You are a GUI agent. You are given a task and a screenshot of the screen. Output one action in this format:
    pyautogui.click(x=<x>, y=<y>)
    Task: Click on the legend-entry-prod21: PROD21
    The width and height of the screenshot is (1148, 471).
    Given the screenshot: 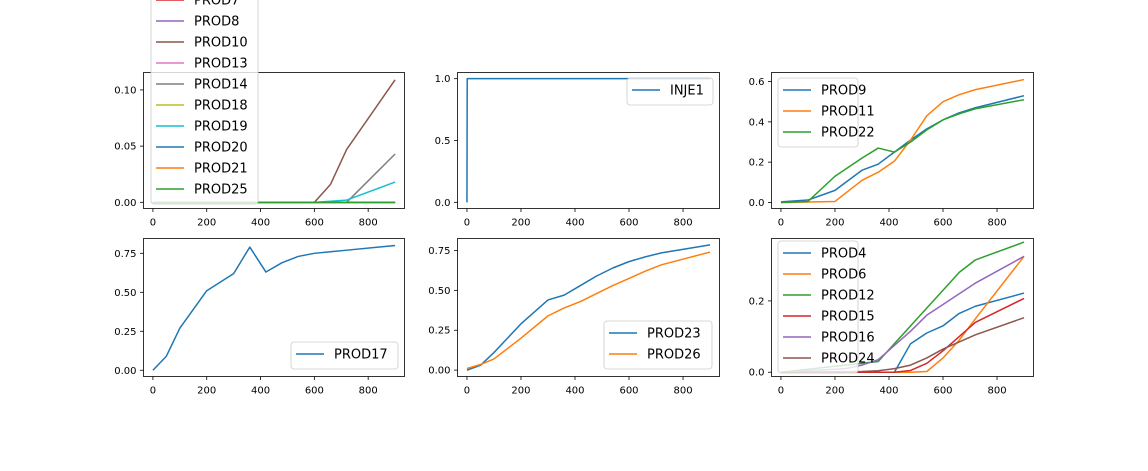 What is the action you would take?
    pyautogui.click(x=221, y=169)
    